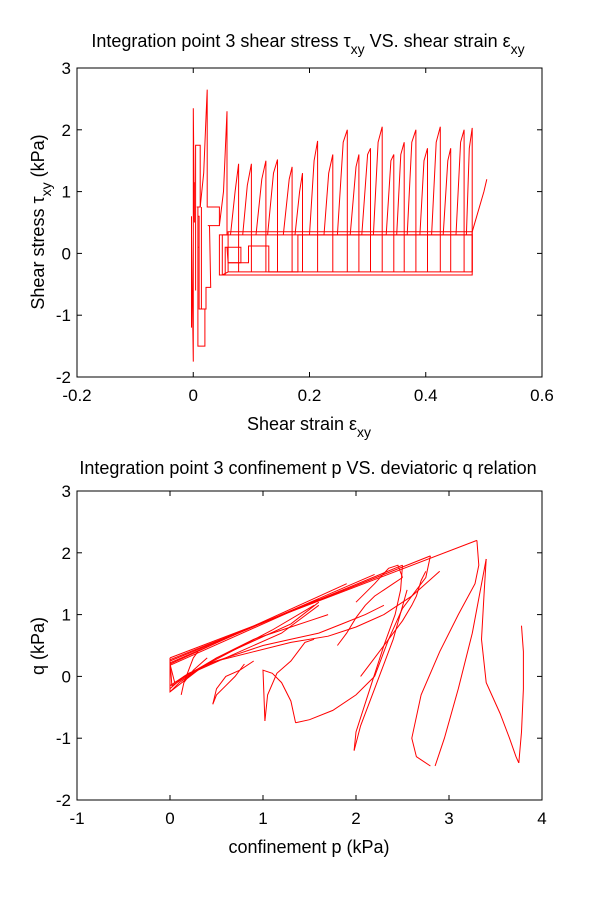  I want to click on x-tick-label: -1, so click(76, 818).